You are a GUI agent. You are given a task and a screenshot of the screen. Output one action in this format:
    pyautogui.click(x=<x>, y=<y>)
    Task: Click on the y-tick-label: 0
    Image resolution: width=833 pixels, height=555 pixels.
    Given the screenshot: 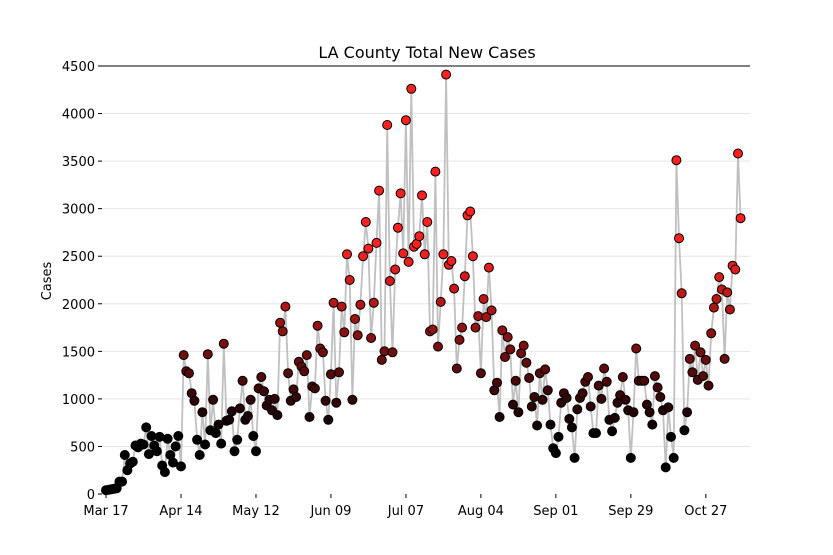 What is the action you would take?
    pyautogui.click(x=91, y=495)
    